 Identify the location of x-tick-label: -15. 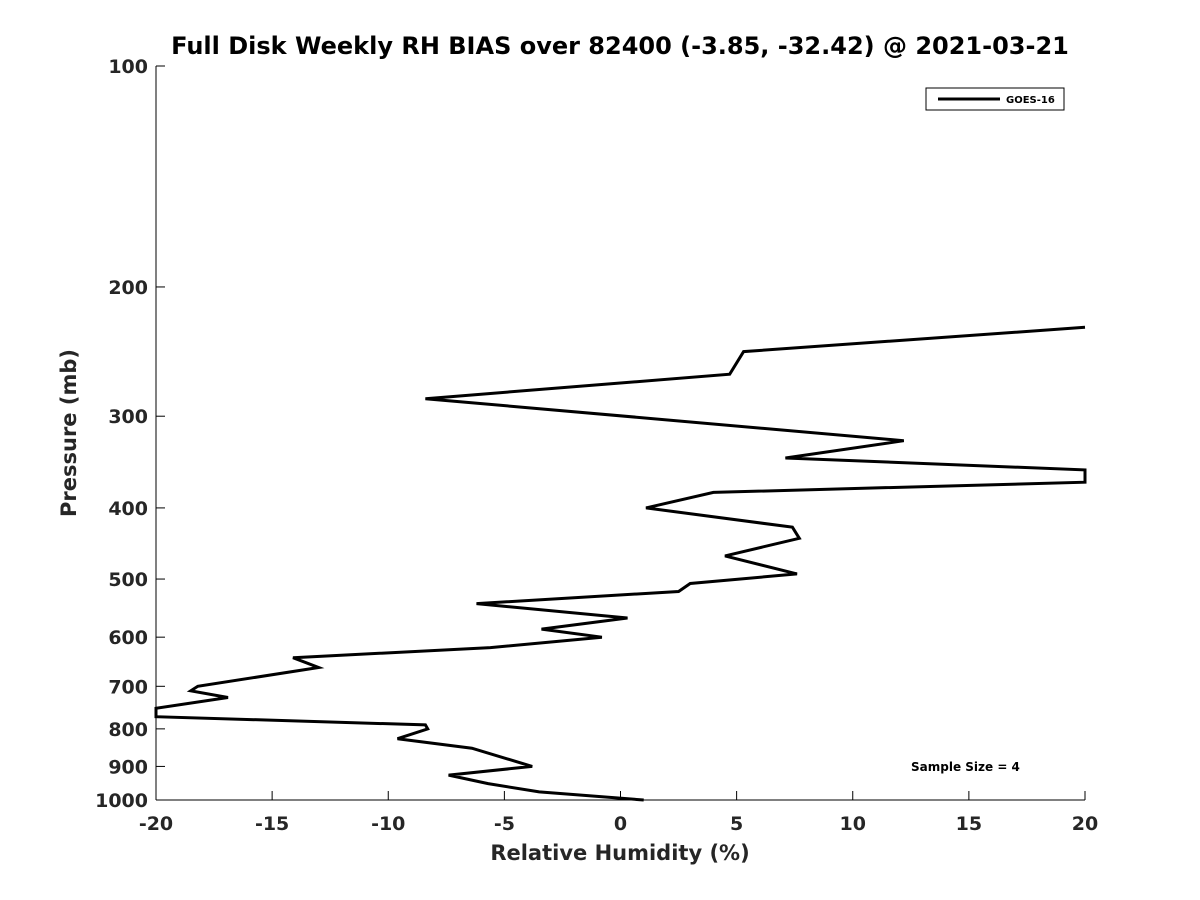
(272, 824).